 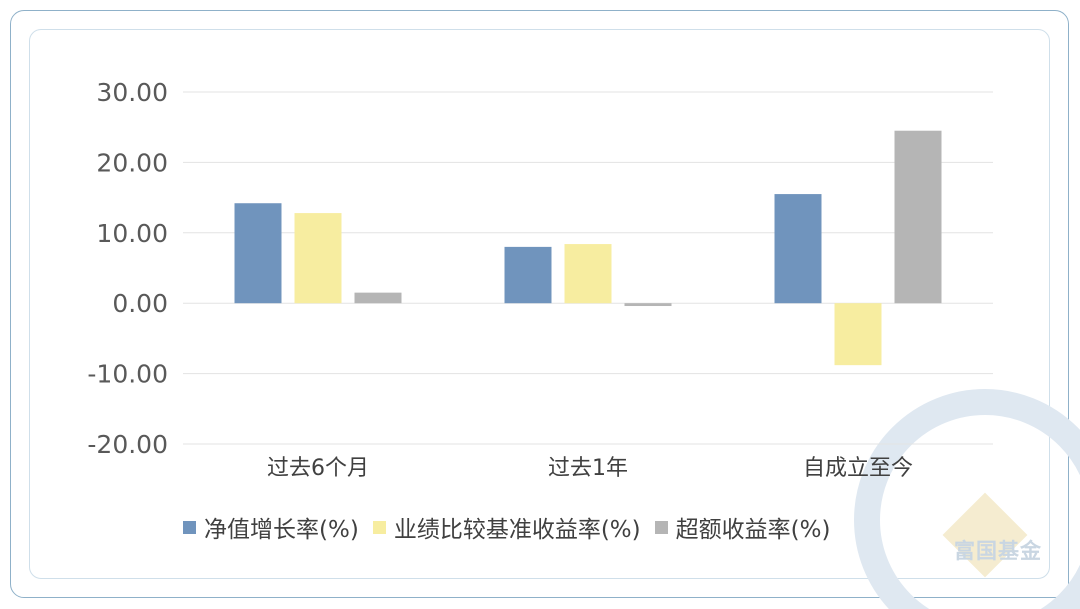 I want to click on watermark-logo-diamond, so click(x=985, y=535).